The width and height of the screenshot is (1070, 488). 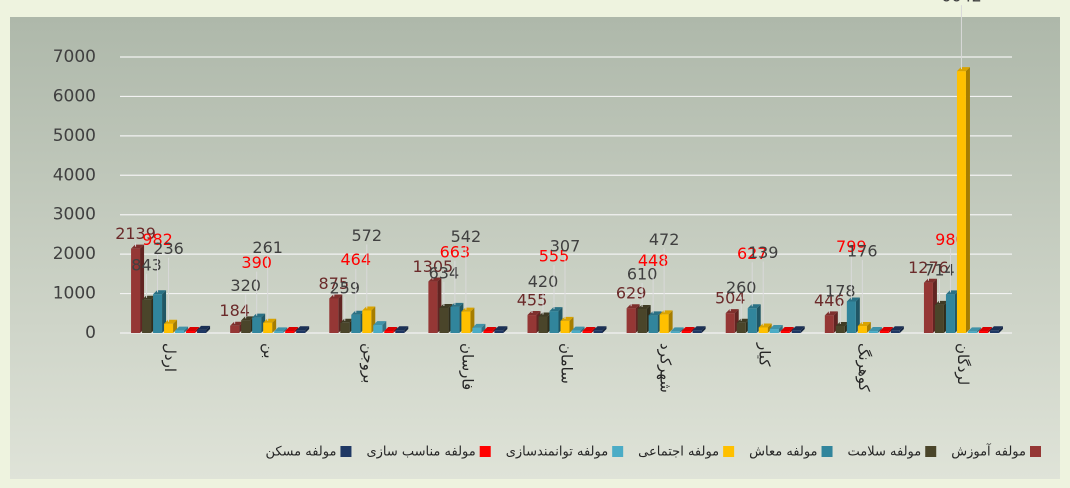 I want to click on data-label: 629, so click(x=631, y=293).